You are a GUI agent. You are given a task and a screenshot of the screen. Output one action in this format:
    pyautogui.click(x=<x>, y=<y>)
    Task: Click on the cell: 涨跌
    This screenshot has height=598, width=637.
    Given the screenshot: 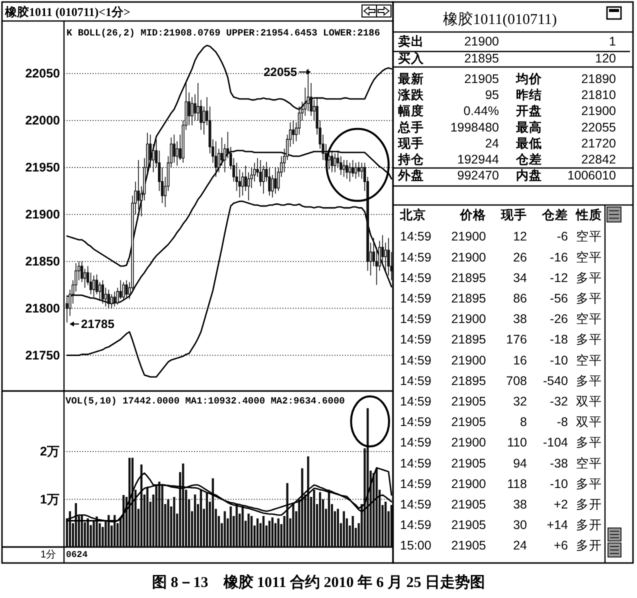 What is the action you would take?
    pyautogui.click(x=411, y=95)
    